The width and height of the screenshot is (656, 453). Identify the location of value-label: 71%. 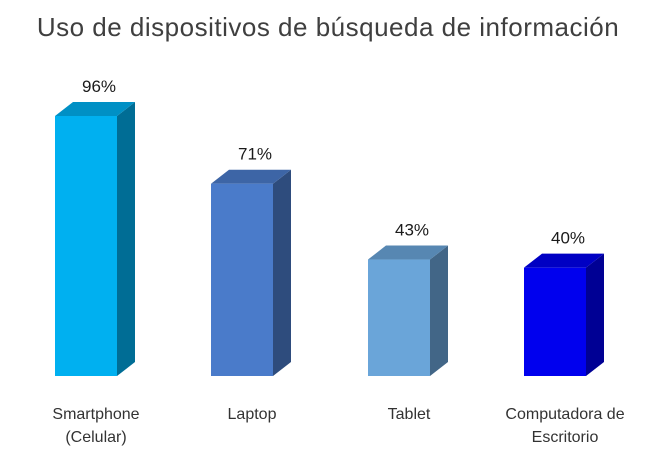
(255, 154).